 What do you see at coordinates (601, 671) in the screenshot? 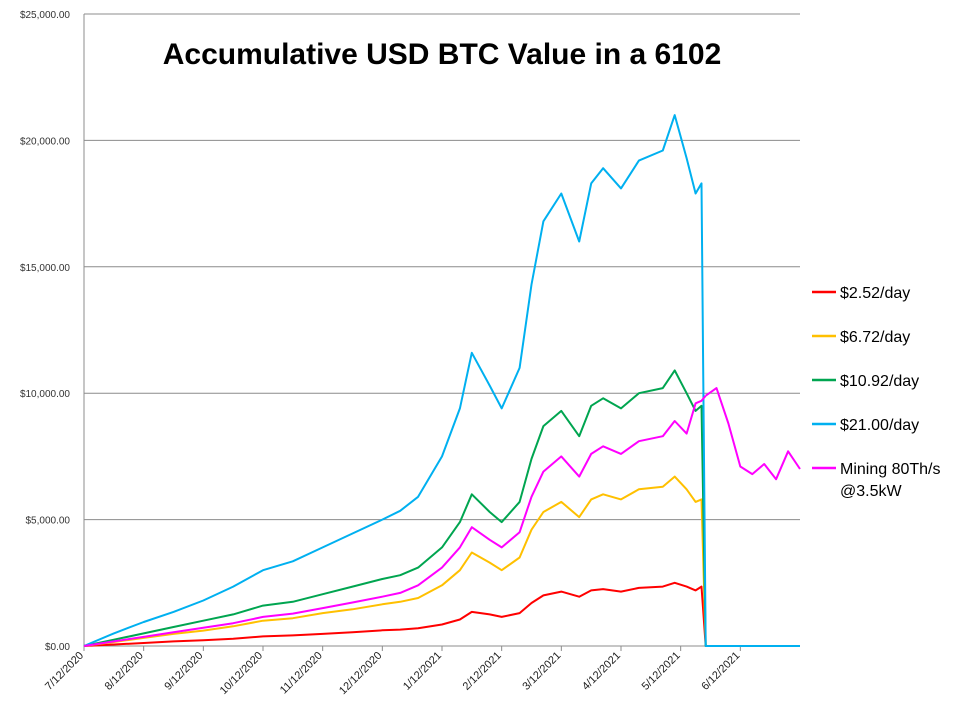
I see `x-tick-label: 4/12/2021` at bounding box center [601, 671].